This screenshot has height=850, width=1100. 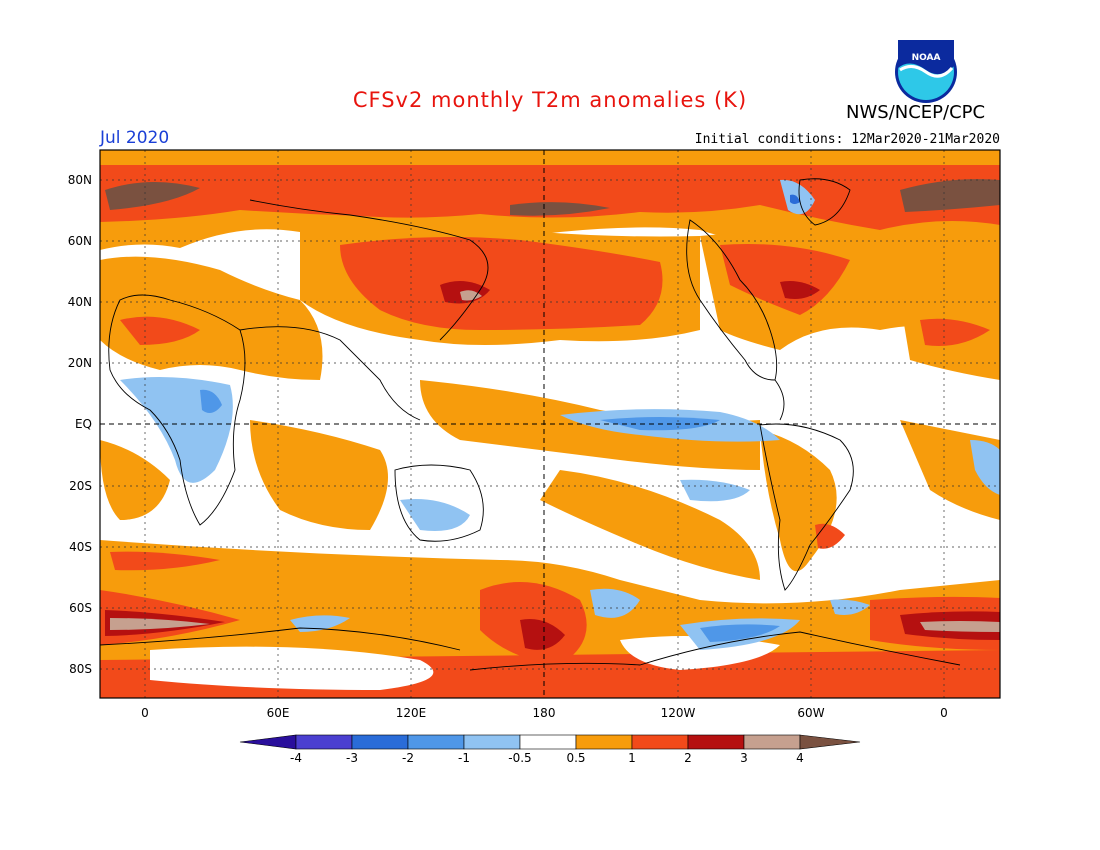 What do you see at coordinates (80, 547) in the screenshot?
I see `lat-label-40s: 40S` at bounding box center [80, 547].